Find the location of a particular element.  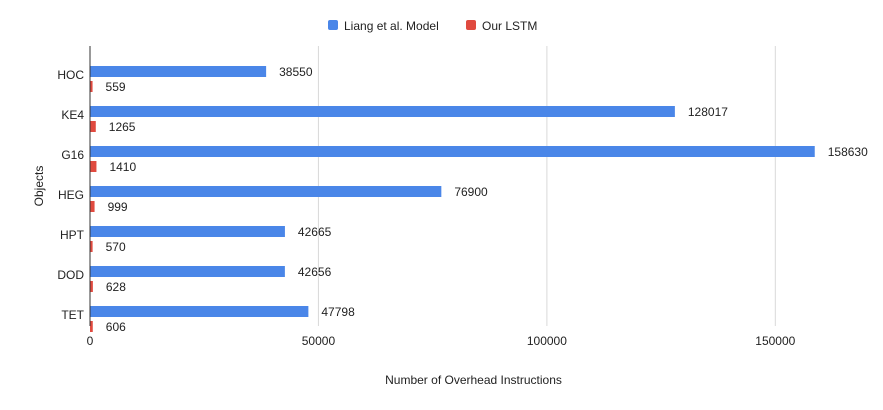

y-tick-label: DOD is located at coordinates (70, 275).